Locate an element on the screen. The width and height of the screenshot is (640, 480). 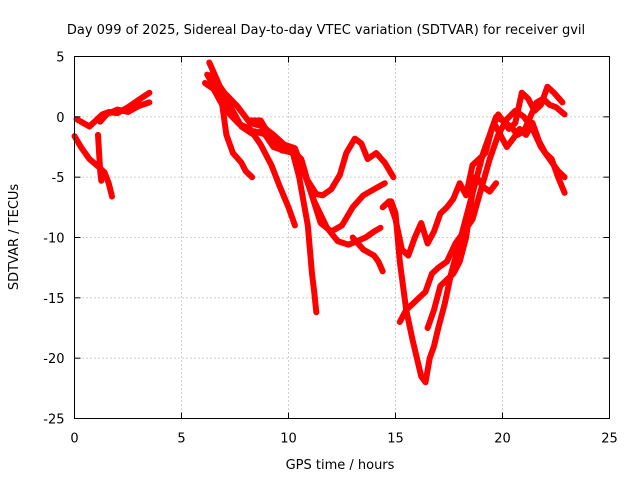
y-tick-label: -25 is located at coordinates (53, 420).